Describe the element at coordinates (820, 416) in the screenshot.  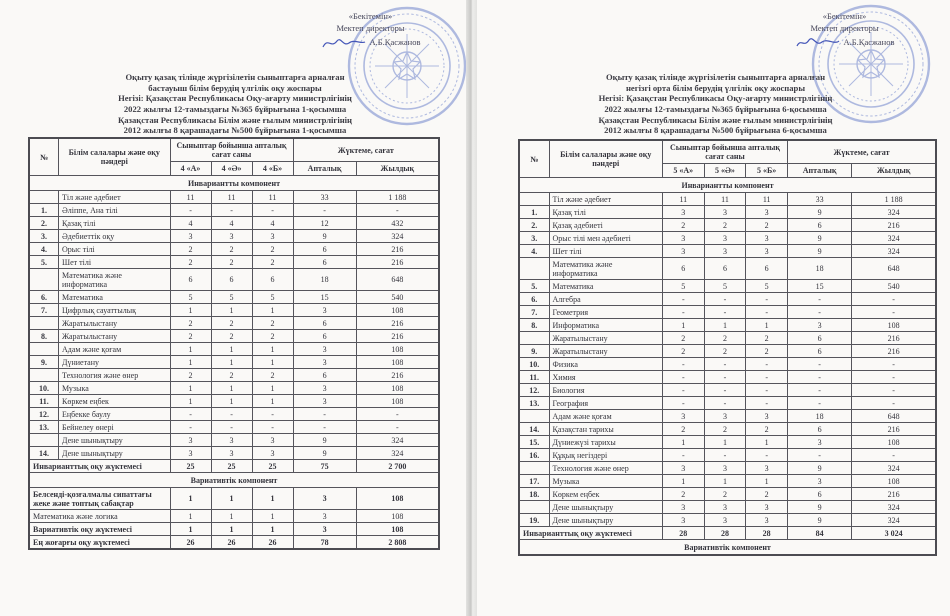
I see `value-cell: 18` at that location.